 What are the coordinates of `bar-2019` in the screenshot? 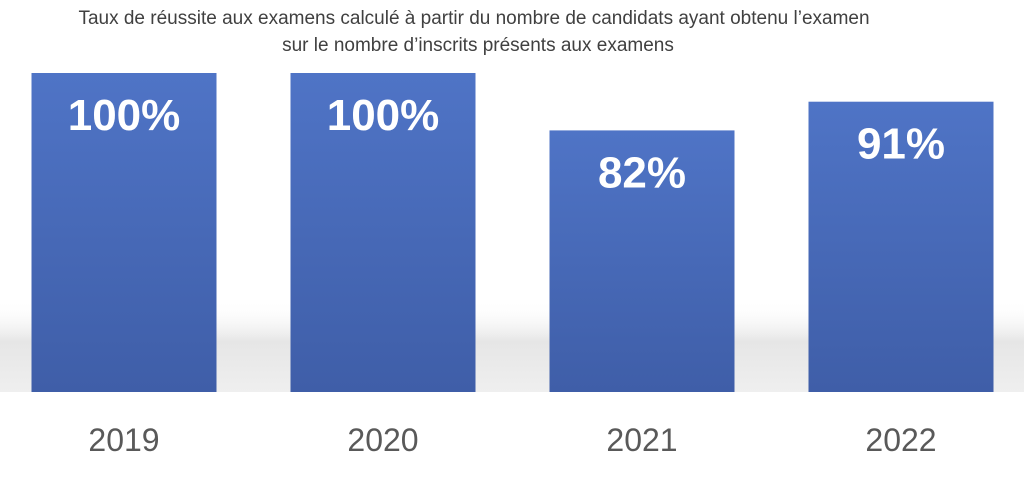 It's located at (124, 232).